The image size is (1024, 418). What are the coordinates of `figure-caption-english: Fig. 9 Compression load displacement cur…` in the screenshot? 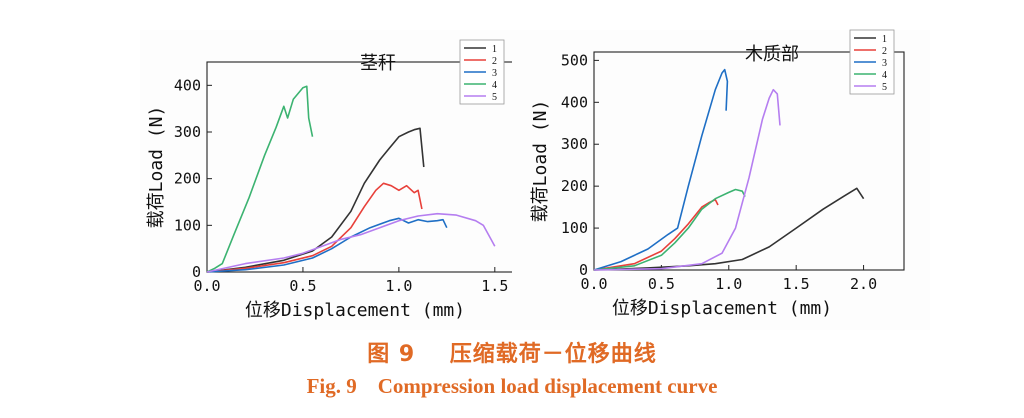 It's located at (512, 386).